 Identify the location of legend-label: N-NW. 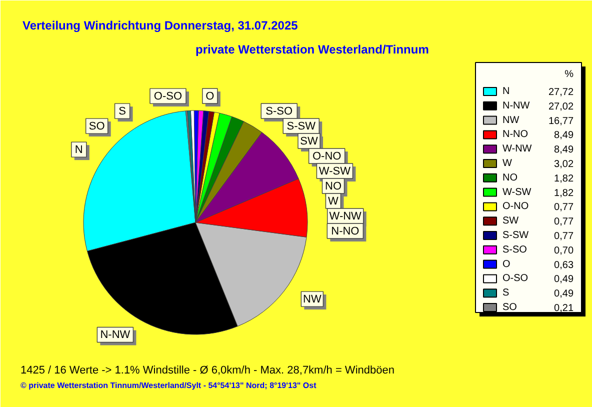
(516, 106).